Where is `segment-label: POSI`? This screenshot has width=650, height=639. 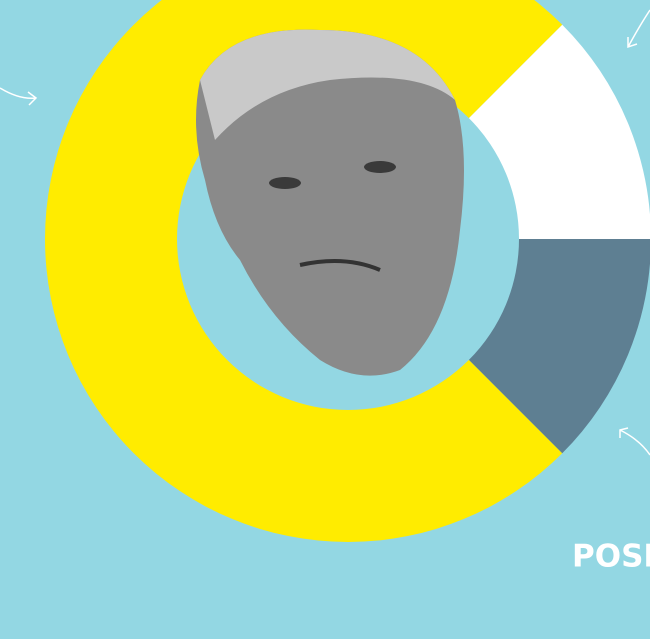 segment-label: POSI is located at coordinates (611, 557).